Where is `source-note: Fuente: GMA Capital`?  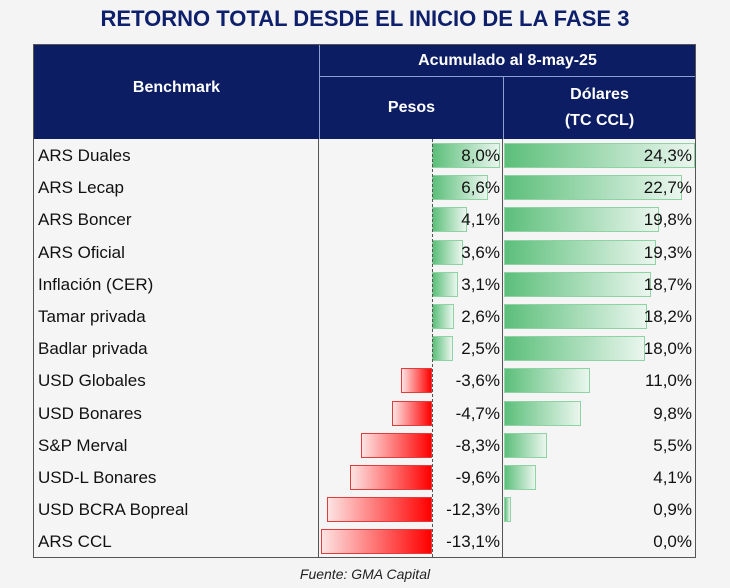 source-note: Fuente: GMA Capital is located at coordinates (365, 574).